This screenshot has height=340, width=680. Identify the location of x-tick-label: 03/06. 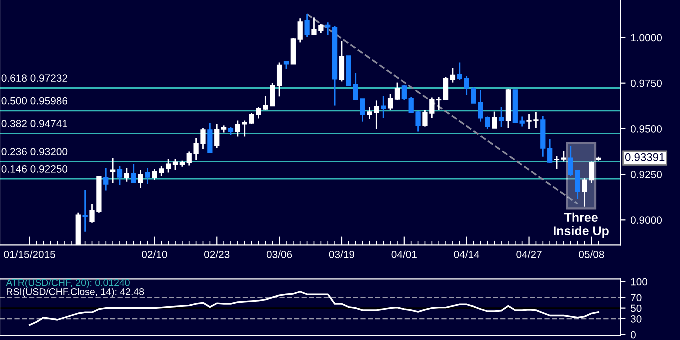
(279, 254).